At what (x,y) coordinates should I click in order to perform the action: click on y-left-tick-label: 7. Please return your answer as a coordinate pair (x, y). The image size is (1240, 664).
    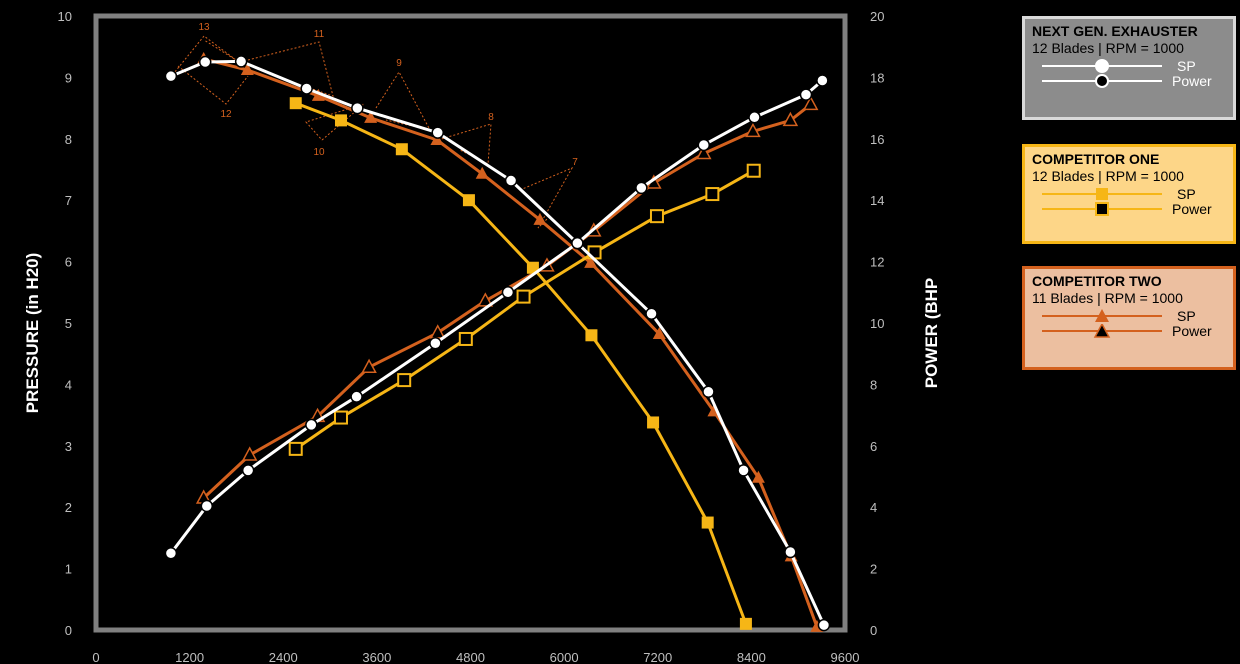
    Looking at the image, I should click on (68, 200).